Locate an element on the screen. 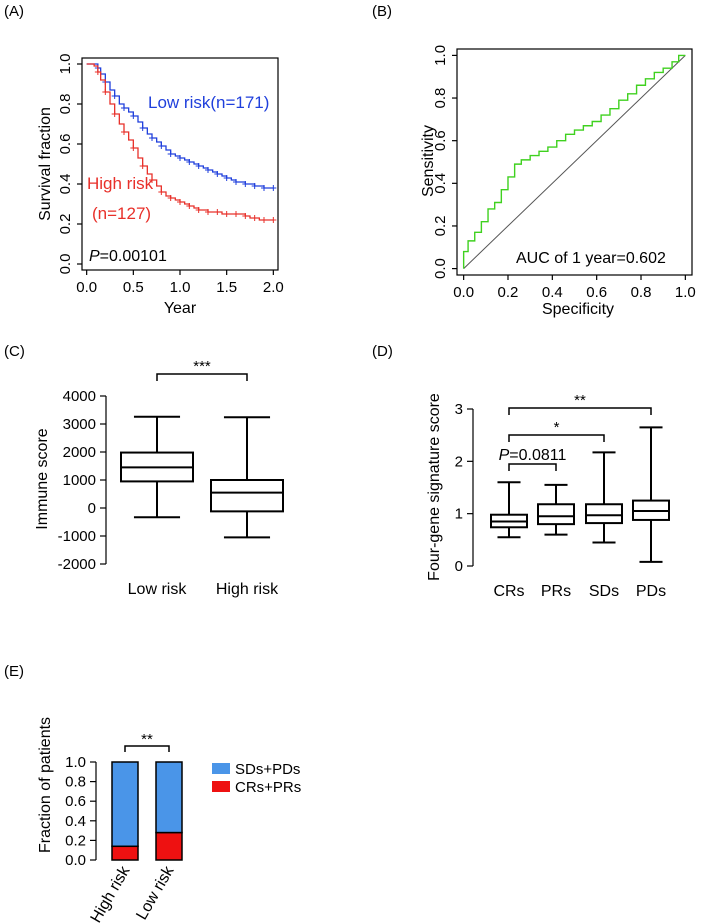  x-tick-label: 0.4 is located at coordinates (552, 292).